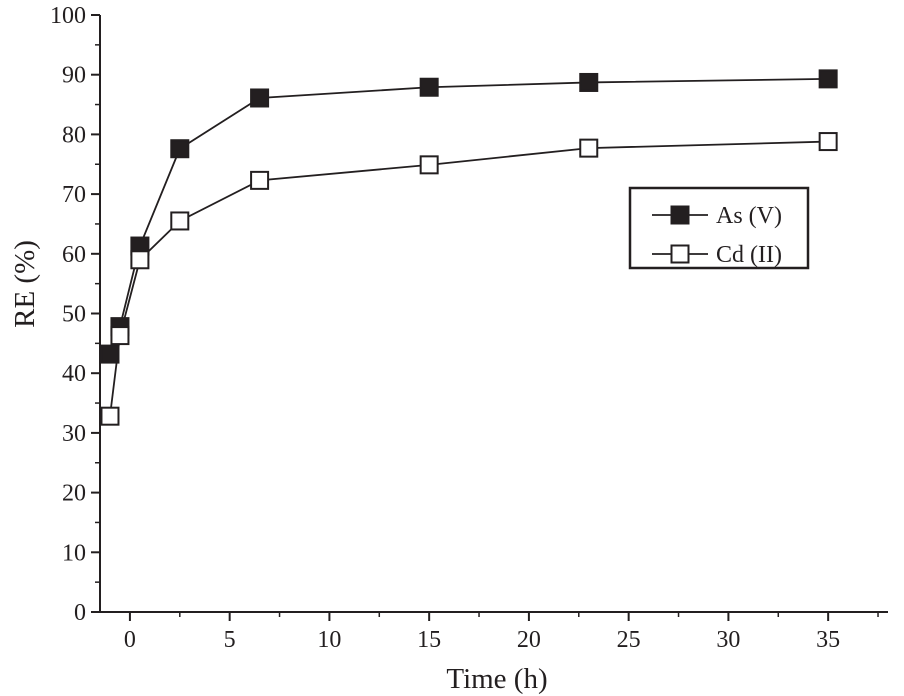 This screenshot has height=696, width=904. Describe the element at coordinates (74, 76) in the screenshot. I see `y-tick-label: 90` at that location.